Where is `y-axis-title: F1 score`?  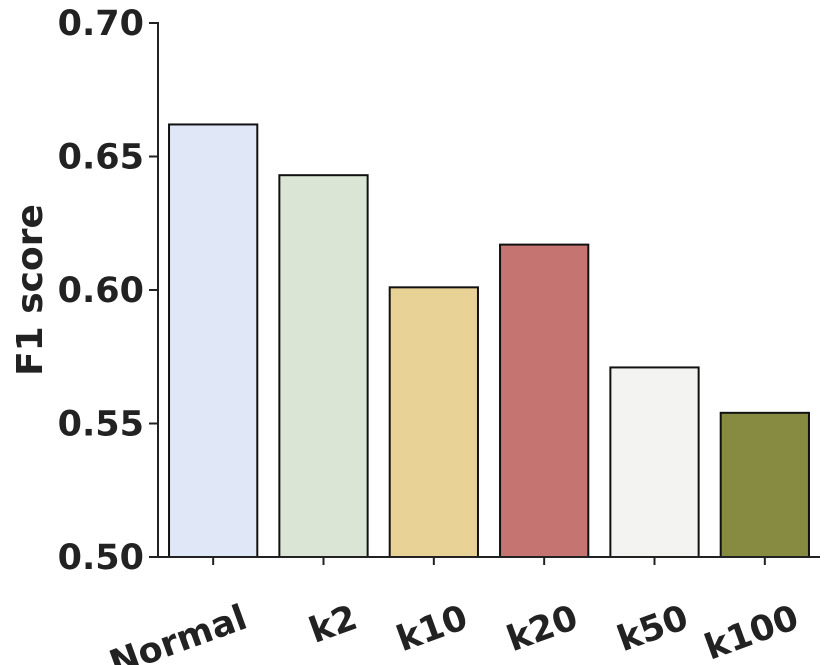
y-axis-title: F1 score is located at coordinates (30, 290).